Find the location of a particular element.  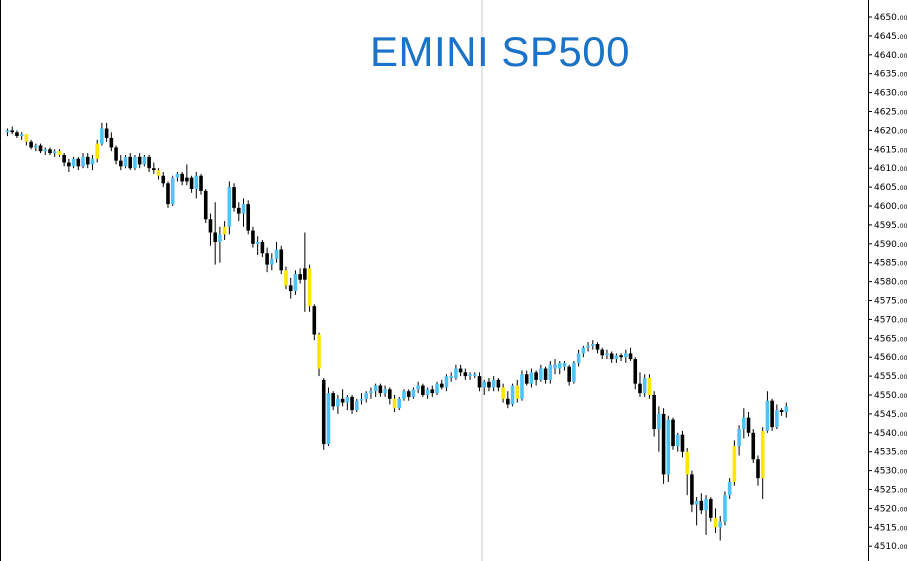

price-tick-label: 4570.00 is located at coordinates (890, 320).